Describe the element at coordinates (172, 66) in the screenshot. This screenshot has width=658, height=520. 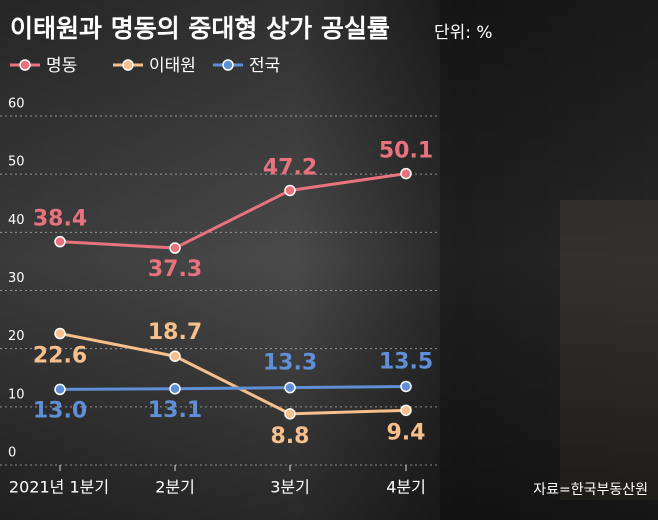
I see `legend-label: 이태원` at that location.